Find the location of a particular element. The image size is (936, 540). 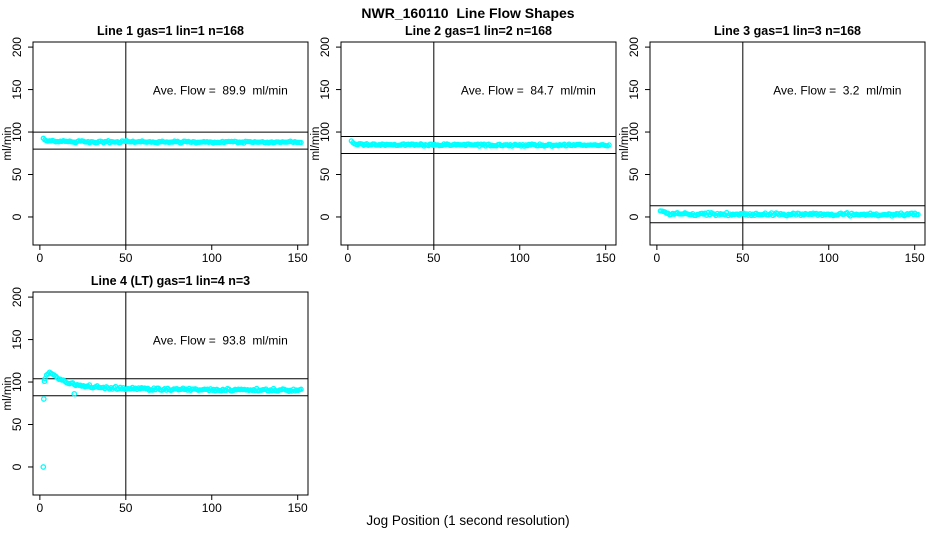

subplot-title: Line 3 gas=1 lin=3 n=168 is located at coordinates (787, 31).